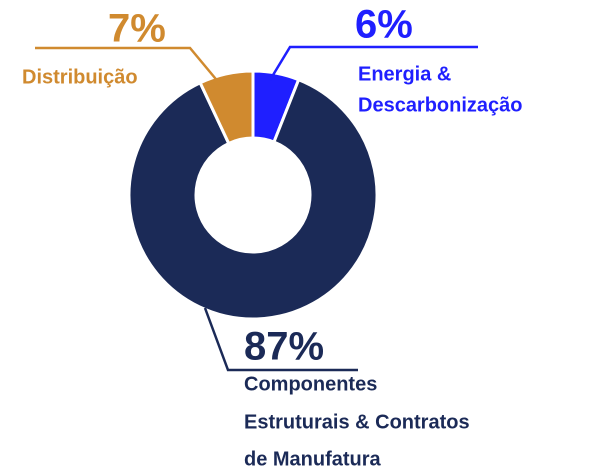 The height and width of the screenshot is (475, 590). I want to click on category-label: Energia &, so click(404, 74).